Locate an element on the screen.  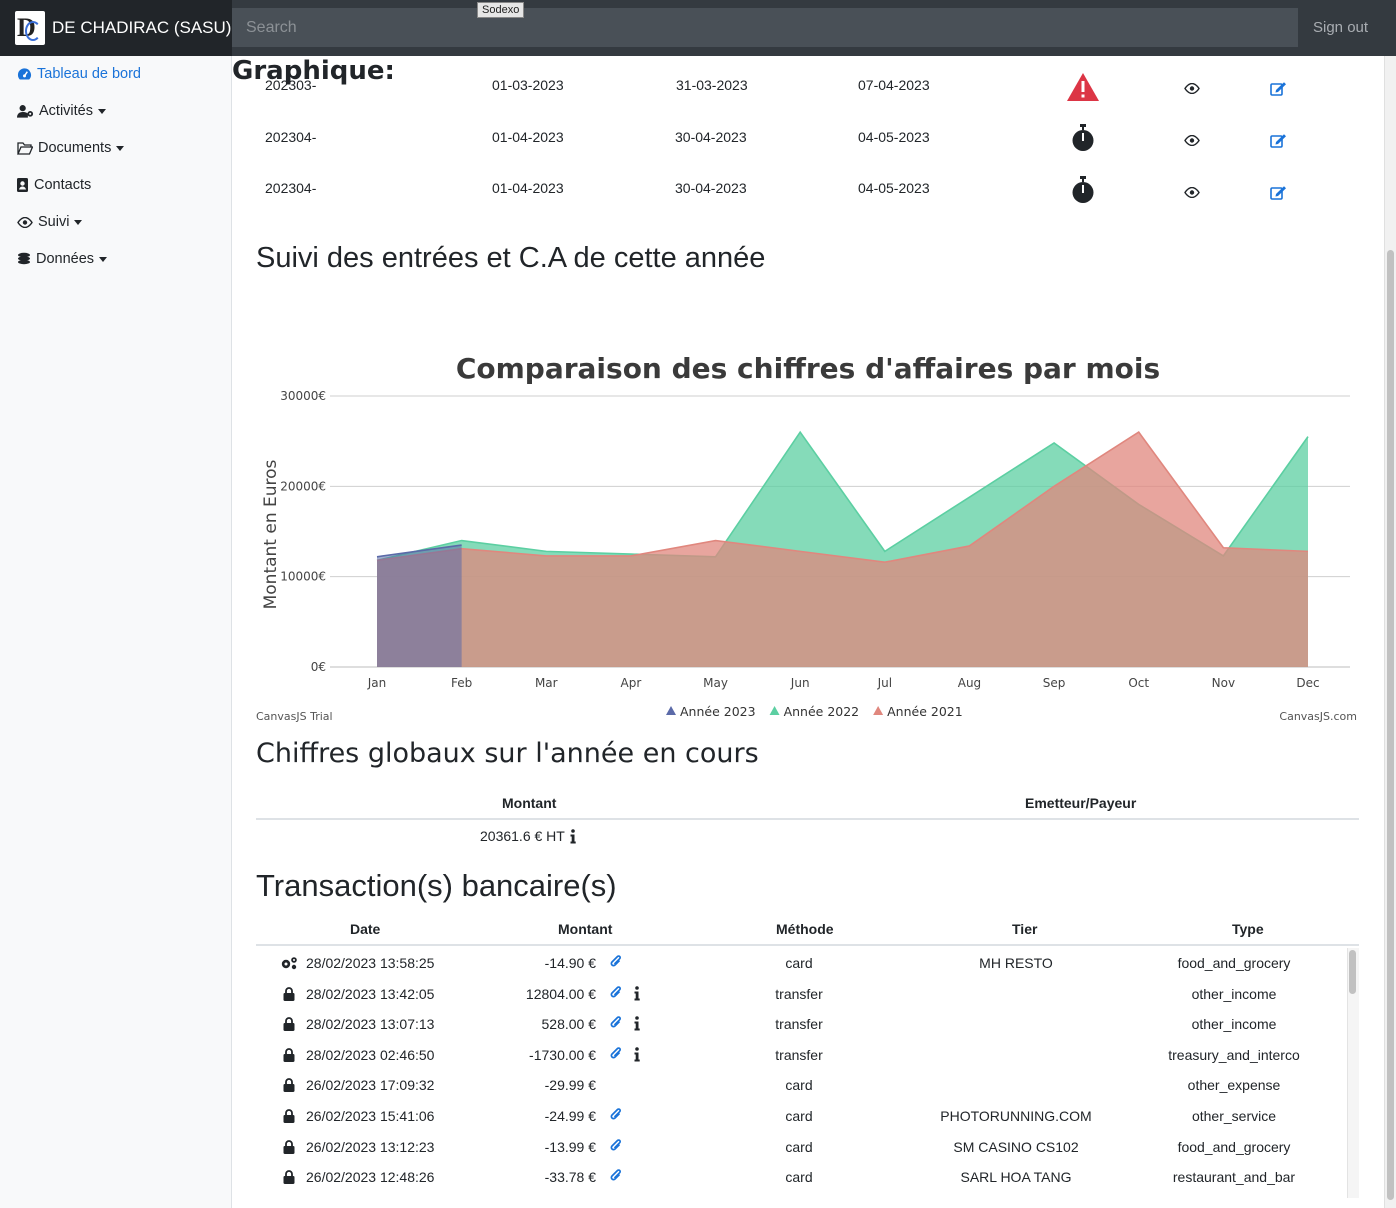
transaction-date: 28/02/2023 13:42:05 is located at coordinates (370, 993).